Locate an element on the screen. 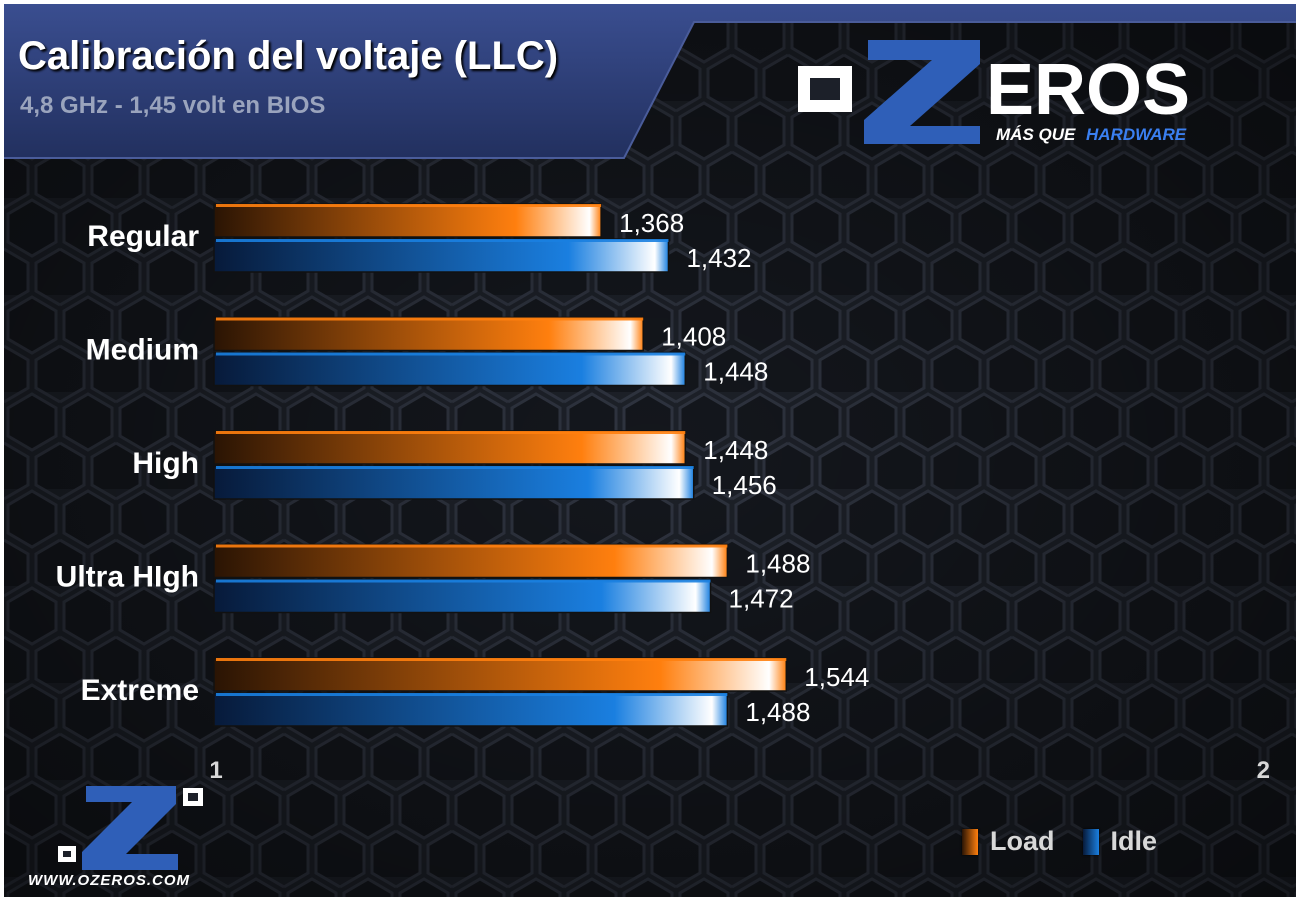  data-label-idle: 1,456 is located at coordinates (744, 485).